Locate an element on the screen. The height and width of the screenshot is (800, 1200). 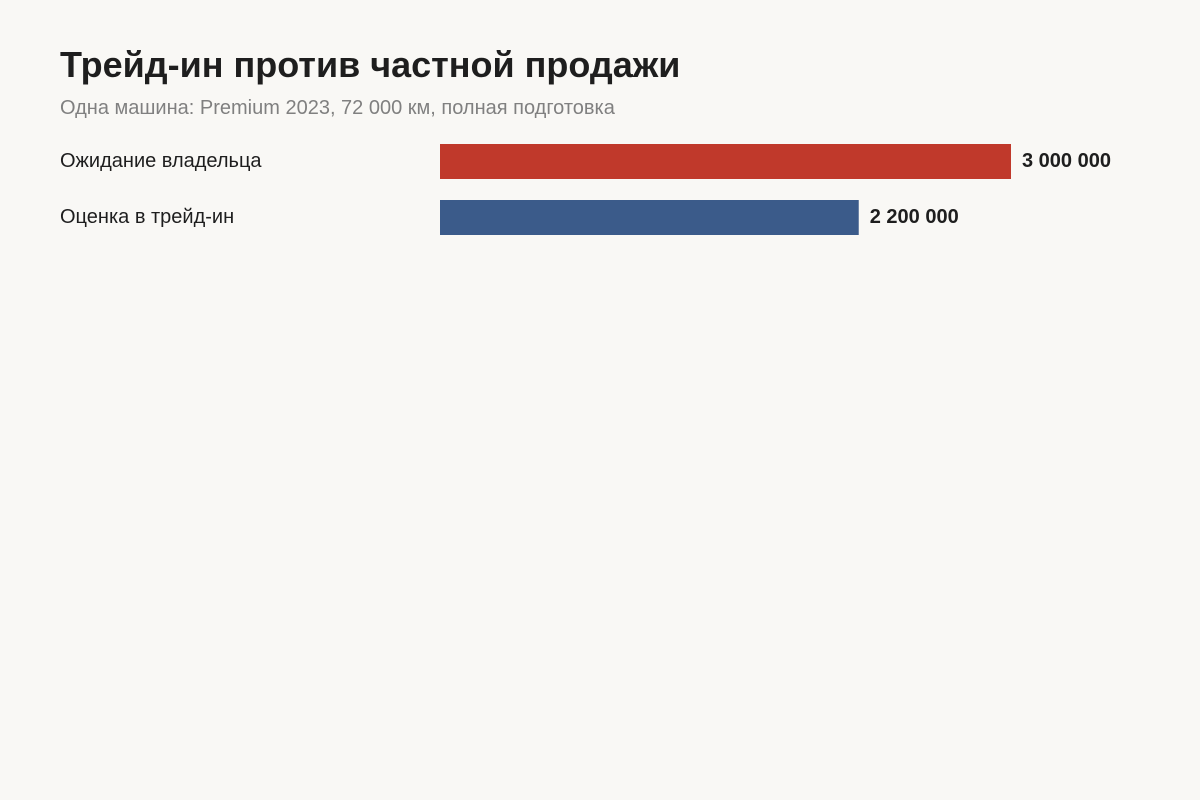
chart-title: Трейд-ин против частной продажи is located at coordinates (370, 64).